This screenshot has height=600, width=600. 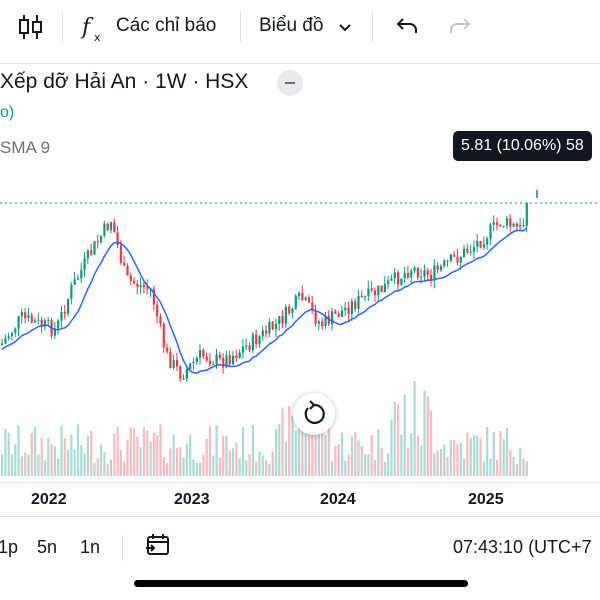 I want to click on time-axis: 2022 2023 2024 2025, so click(x=300, y=499).